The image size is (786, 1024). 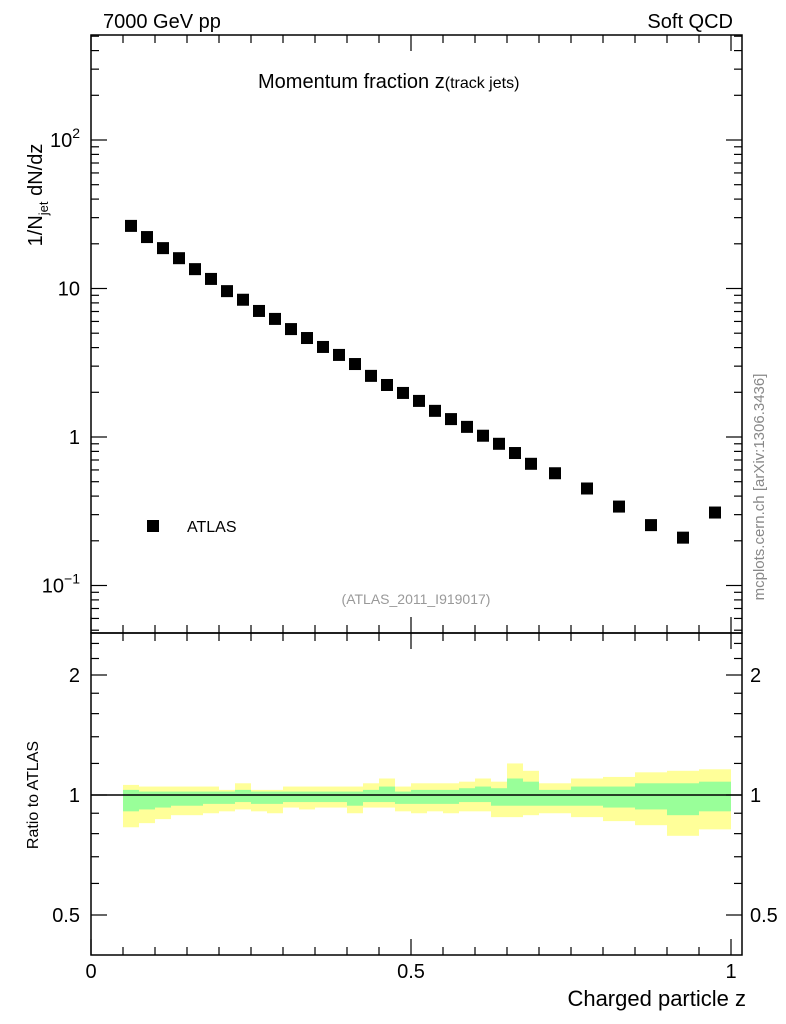 What do you see at coordinates (66, 916) in the screenshot?
I see `ratio-tick-label-left: 0.5` at bounding box center [66, 916].